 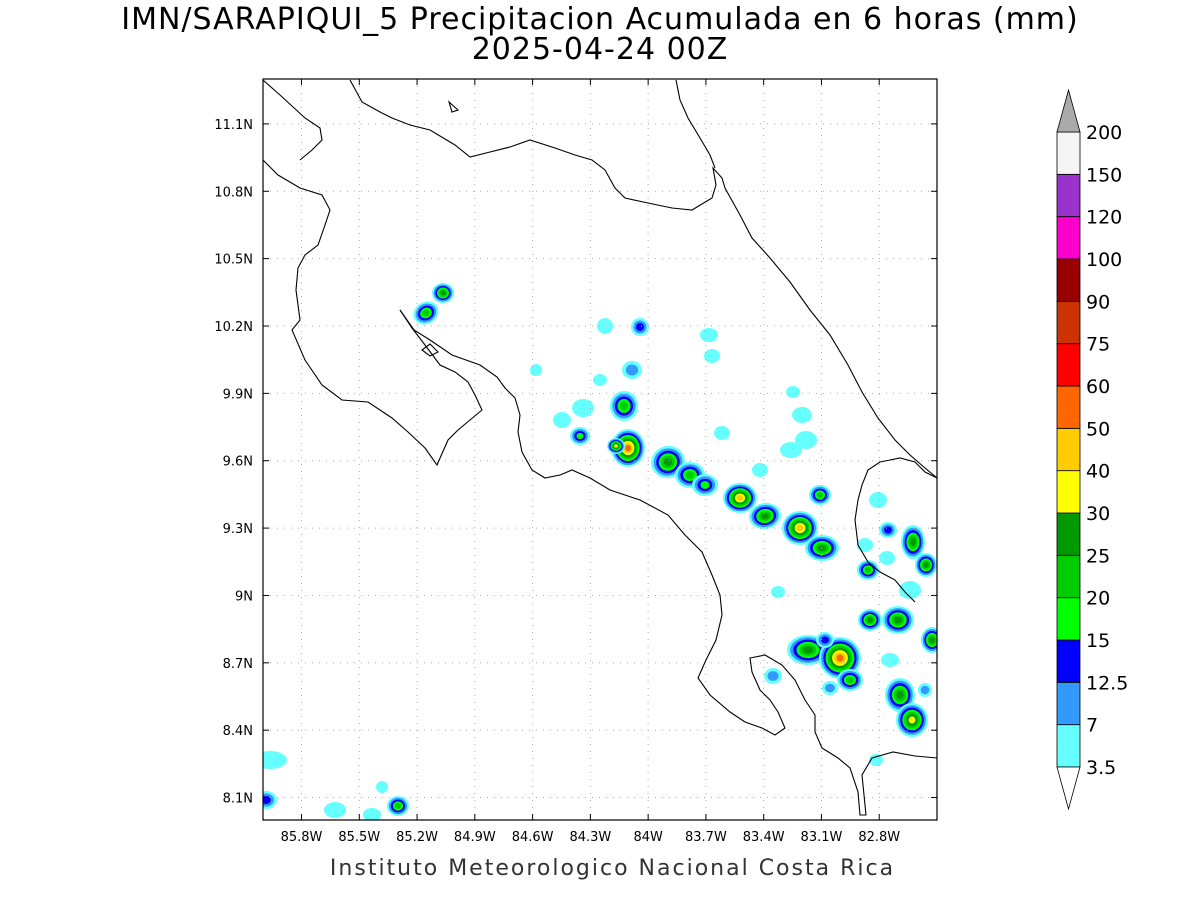 What do you see at coordinates (1092, 726) in the screenshot?
I see `colorbar-level-label: 7` at bounding box center [1092, 726].